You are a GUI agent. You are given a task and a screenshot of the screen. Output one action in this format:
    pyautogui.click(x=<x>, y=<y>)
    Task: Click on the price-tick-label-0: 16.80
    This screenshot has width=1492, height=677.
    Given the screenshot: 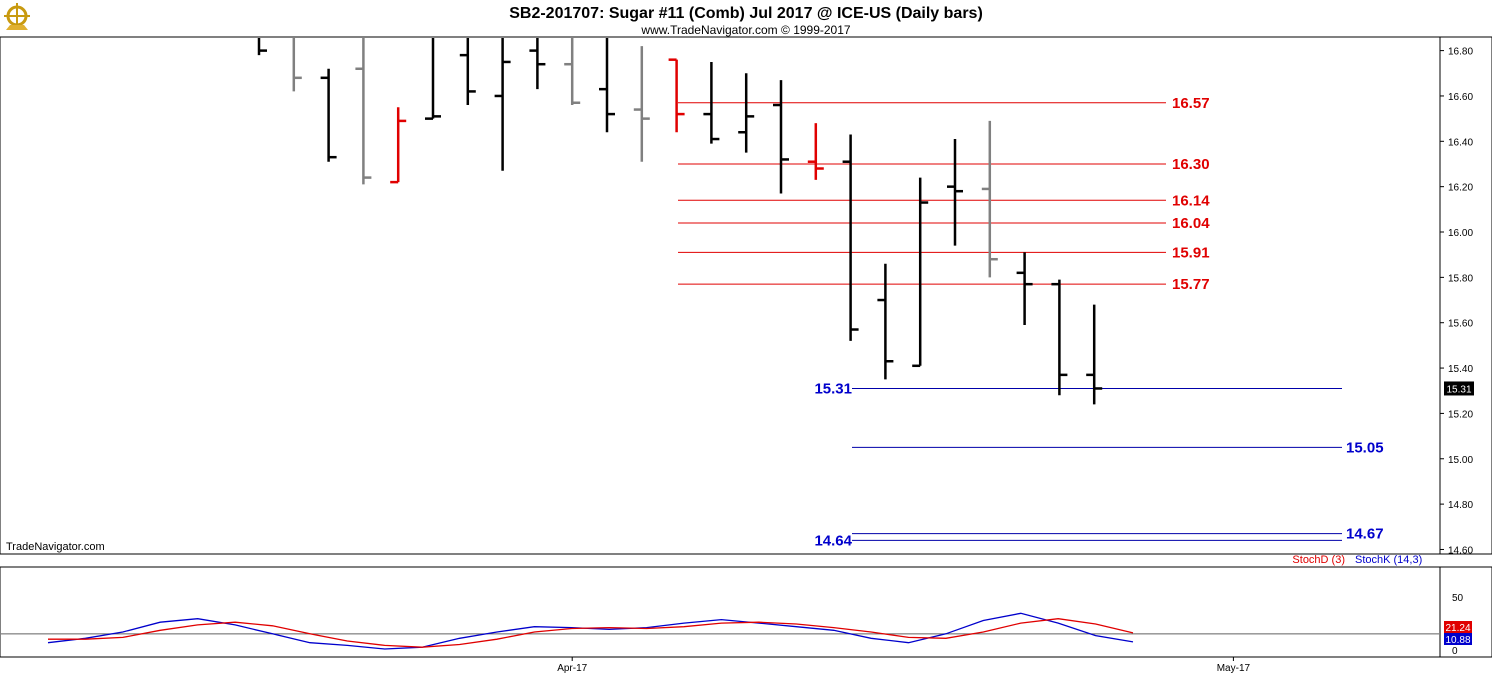 What is the action you would take?
    pyautogui.click(x=1460, y=52)
    